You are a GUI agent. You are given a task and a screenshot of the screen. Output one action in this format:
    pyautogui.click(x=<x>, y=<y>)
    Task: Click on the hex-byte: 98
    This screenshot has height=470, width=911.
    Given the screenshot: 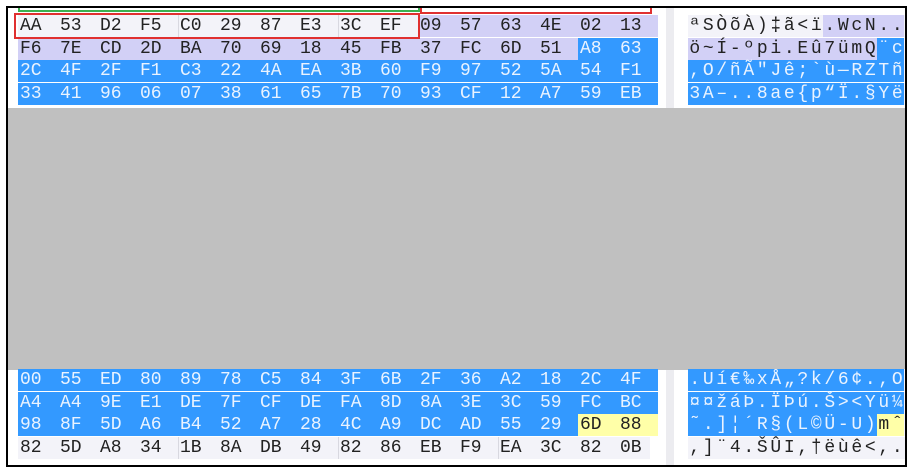 What is the action you would take?
    pyautogui.click(x=38, y=425)
    